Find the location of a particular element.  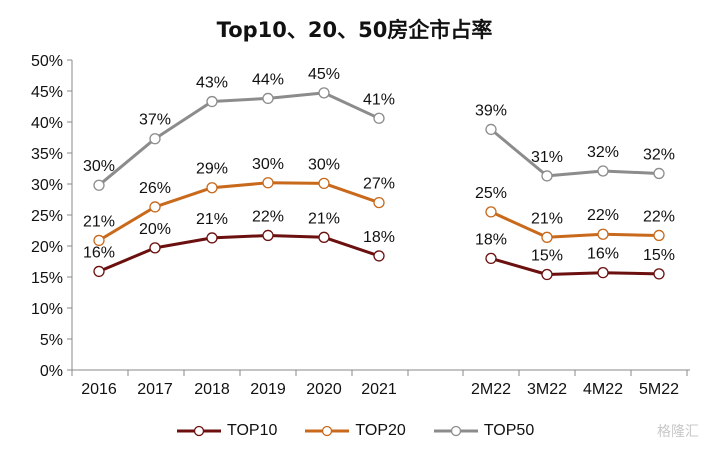

y-tick-label: 45% is located at coordinates (47, 92).